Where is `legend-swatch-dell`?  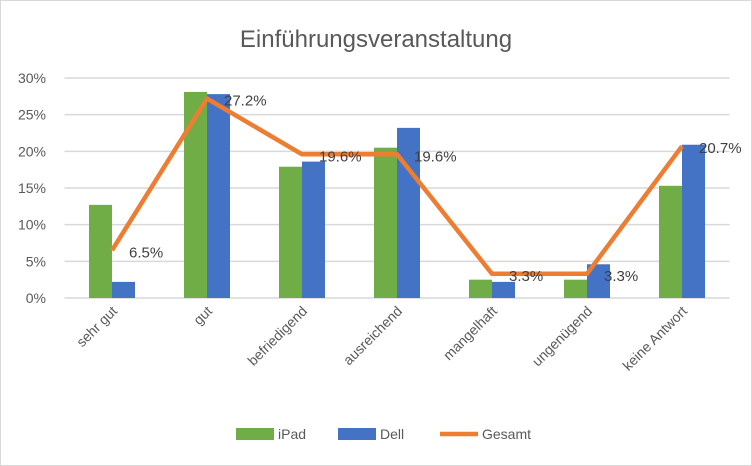 legend-swatch-dell is located at coordinates (357, 434).